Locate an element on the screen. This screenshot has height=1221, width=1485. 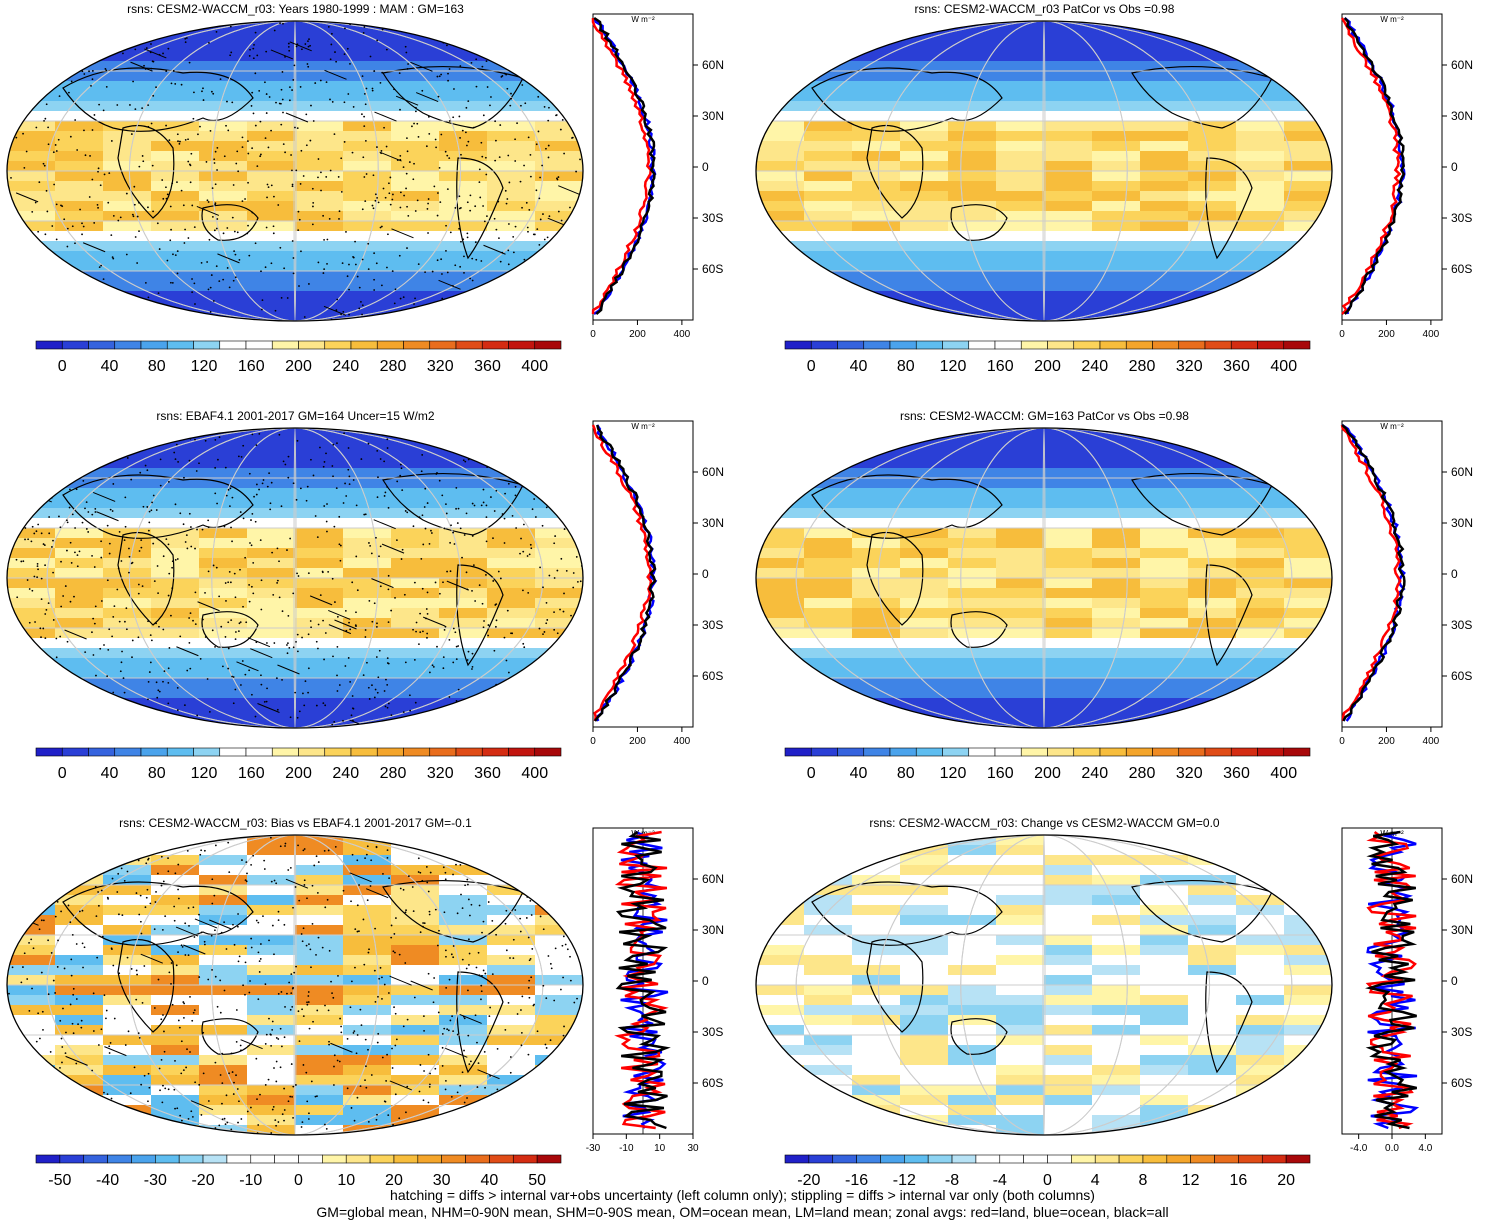
profile-lat-label: 0 is located at coordinates (1454, 574).